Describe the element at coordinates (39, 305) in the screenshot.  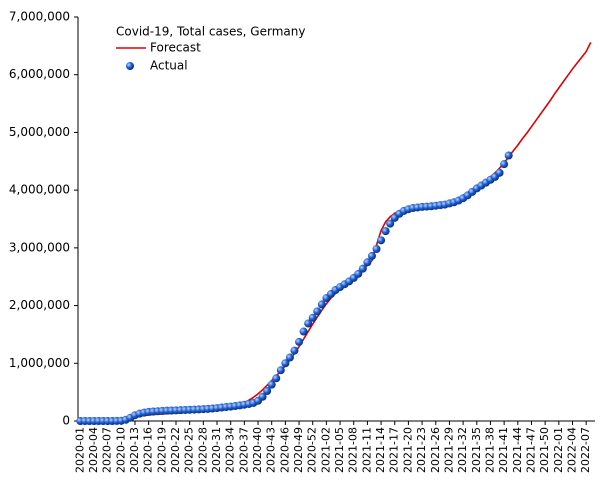
I see `y-tick-label: 2,000,000` at that location.